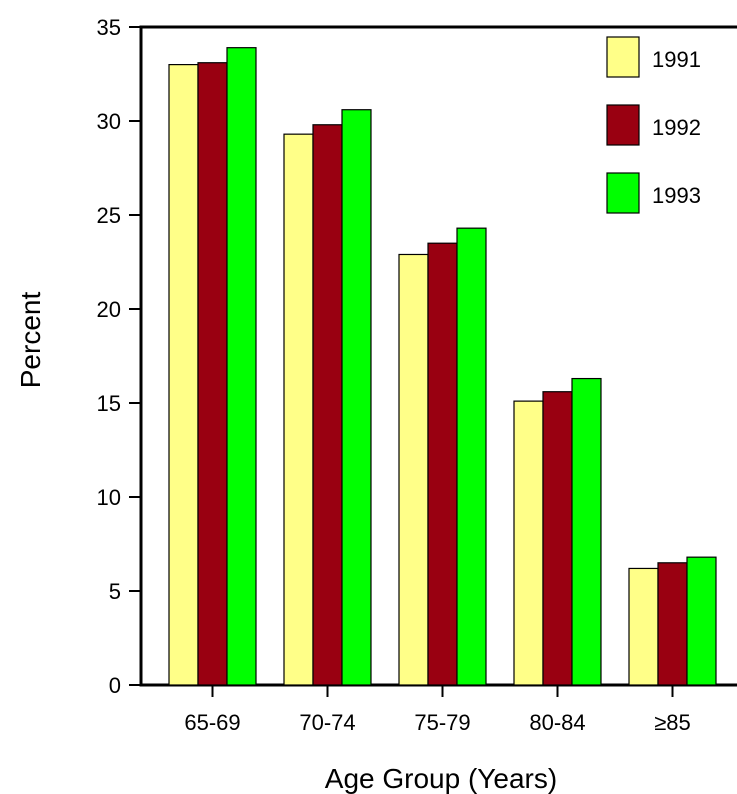 The width and height of the screenshot is (737, 794). Describe the element at coordinates (676, 59) in the screenshot. I see `legend-label: 1991` at that location.